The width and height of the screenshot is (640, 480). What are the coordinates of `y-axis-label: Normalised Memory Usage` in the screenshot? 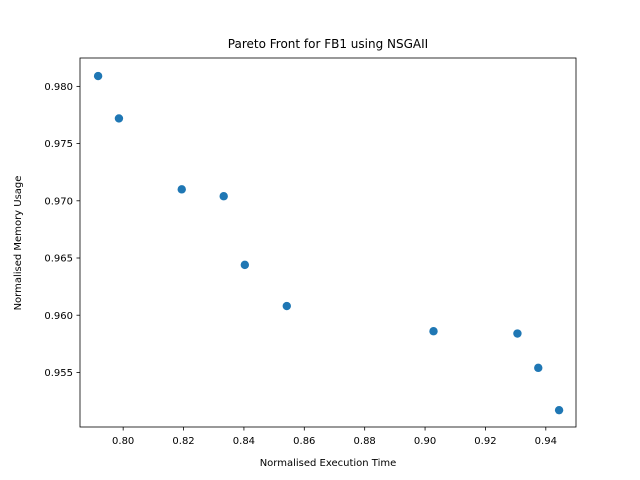 It's located at (18, 243).